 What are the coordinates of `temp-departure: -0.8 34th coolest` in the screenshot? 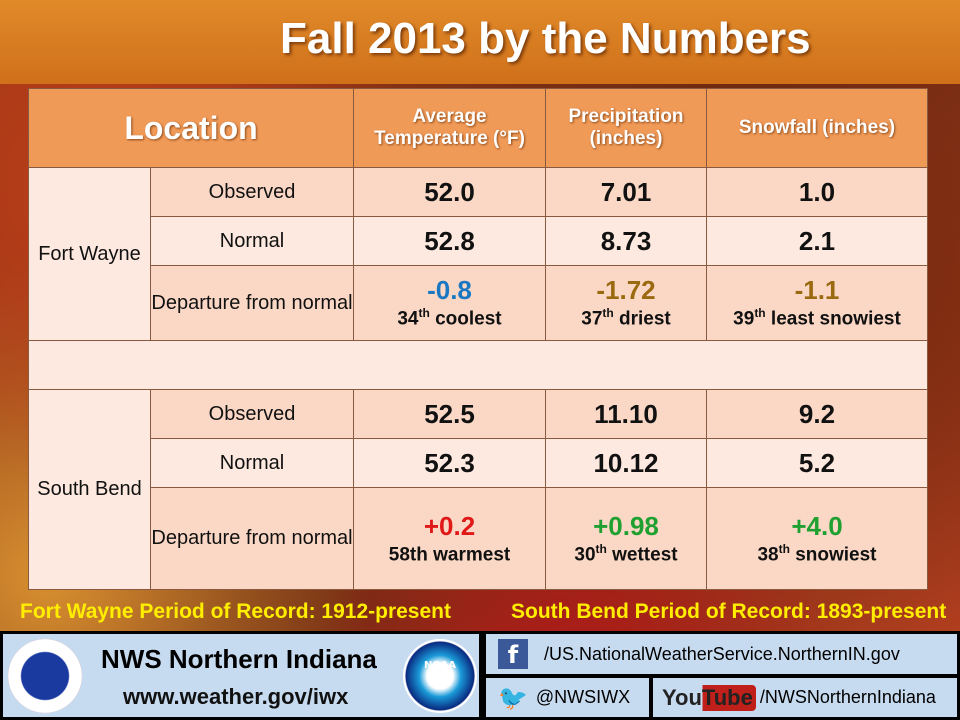 It's located at (449, 303).